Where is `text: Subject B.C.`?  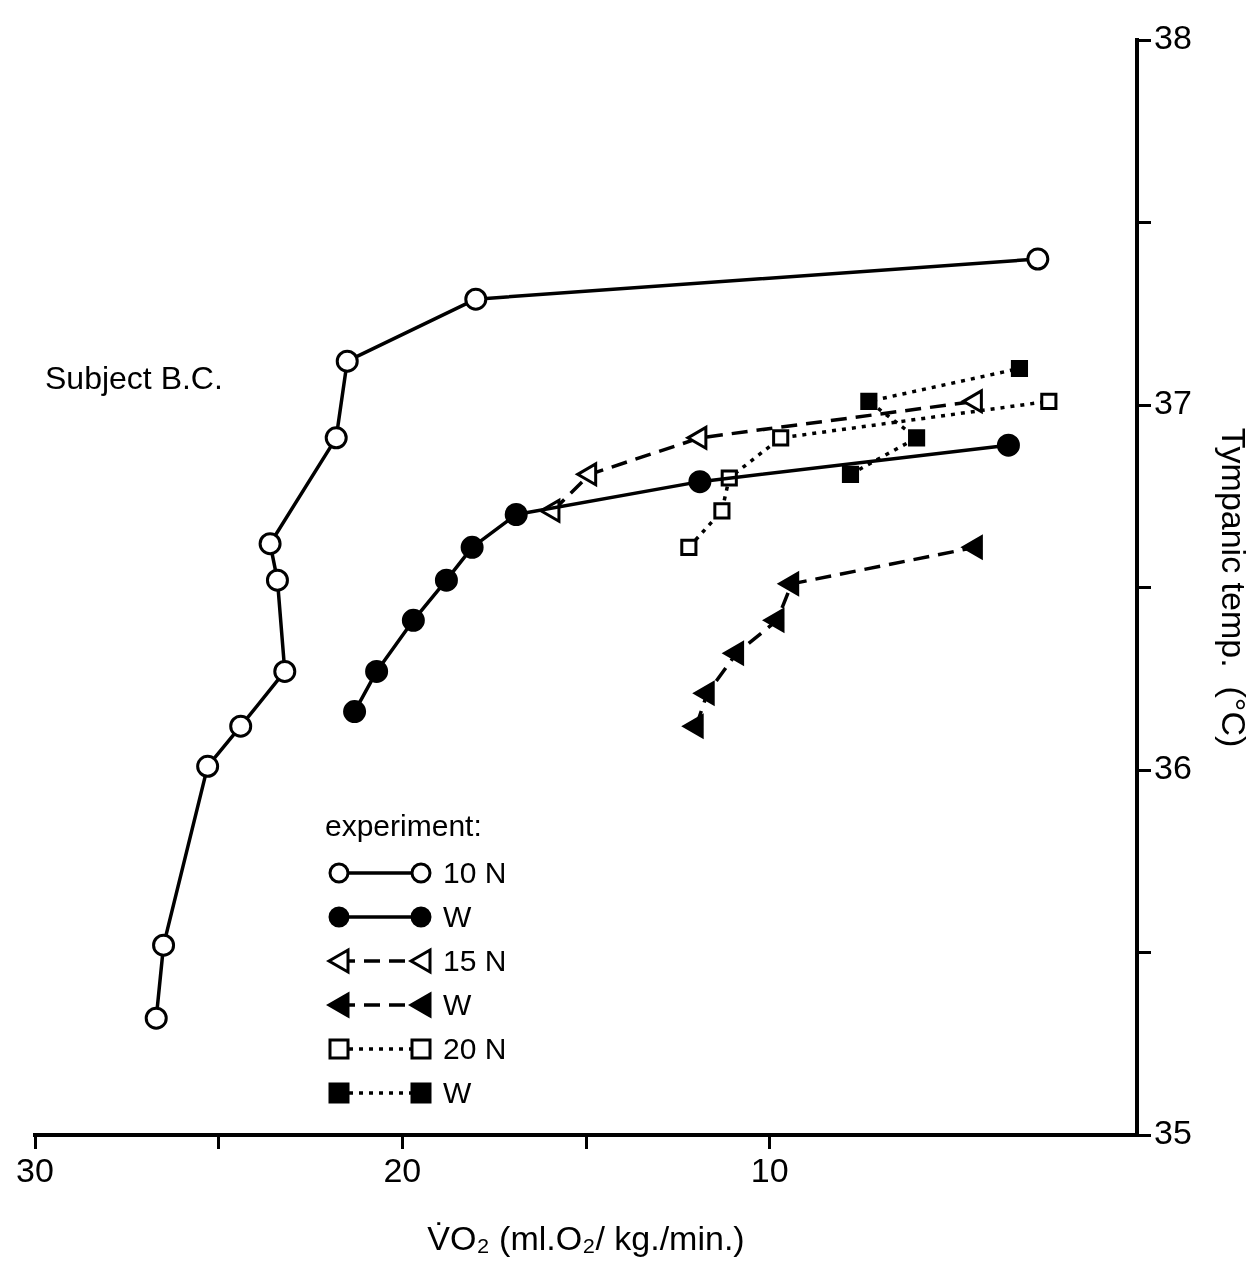
text: Subject B.C. is located at coordinates (134, 378).